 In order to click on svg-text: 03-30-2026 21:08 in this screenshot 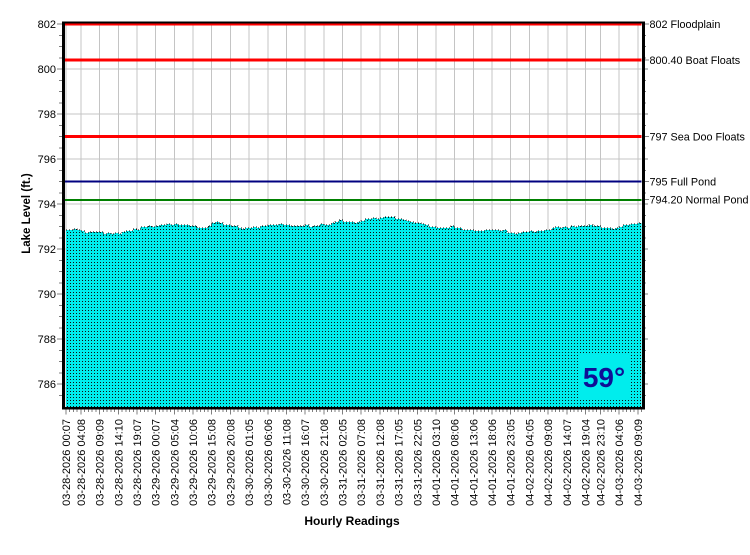, I will do `click(325, 462)`.